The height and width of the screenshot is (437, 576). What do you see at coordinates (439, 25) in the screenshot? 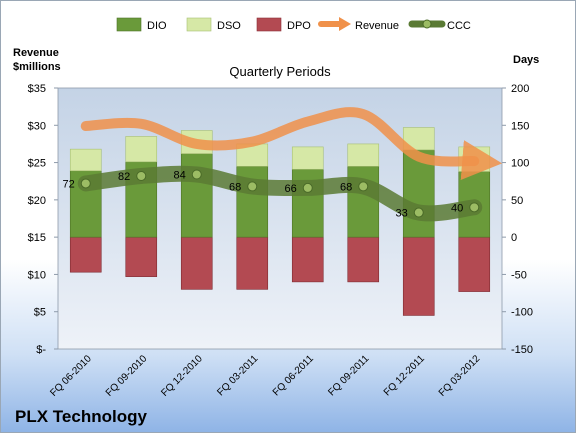
I see `legend-ccc: CCC` at bounding box center [439, 25].